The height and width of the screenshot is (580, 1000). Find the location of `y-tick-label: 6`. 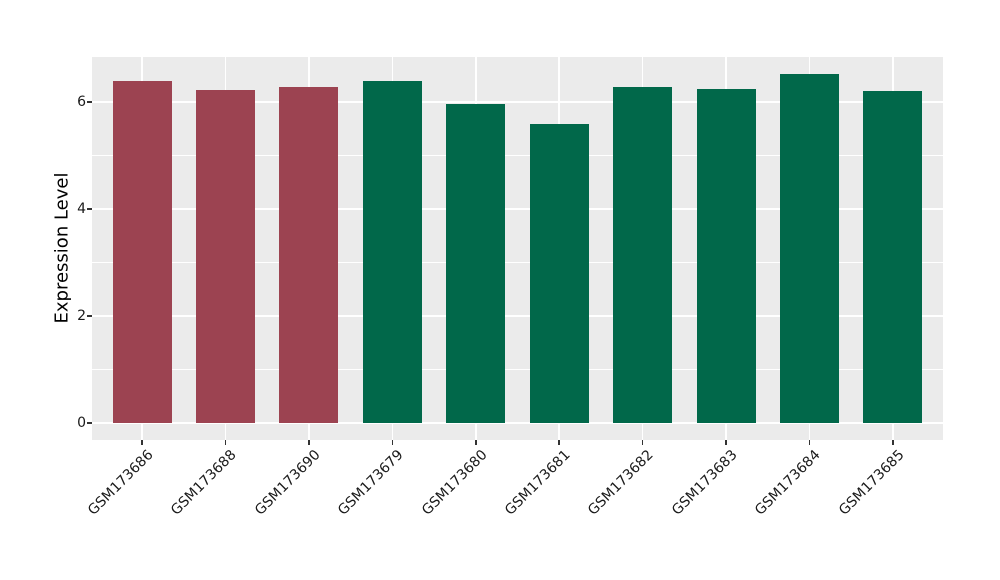

y-tick-label: 6 is located at coordinates (81, 102).